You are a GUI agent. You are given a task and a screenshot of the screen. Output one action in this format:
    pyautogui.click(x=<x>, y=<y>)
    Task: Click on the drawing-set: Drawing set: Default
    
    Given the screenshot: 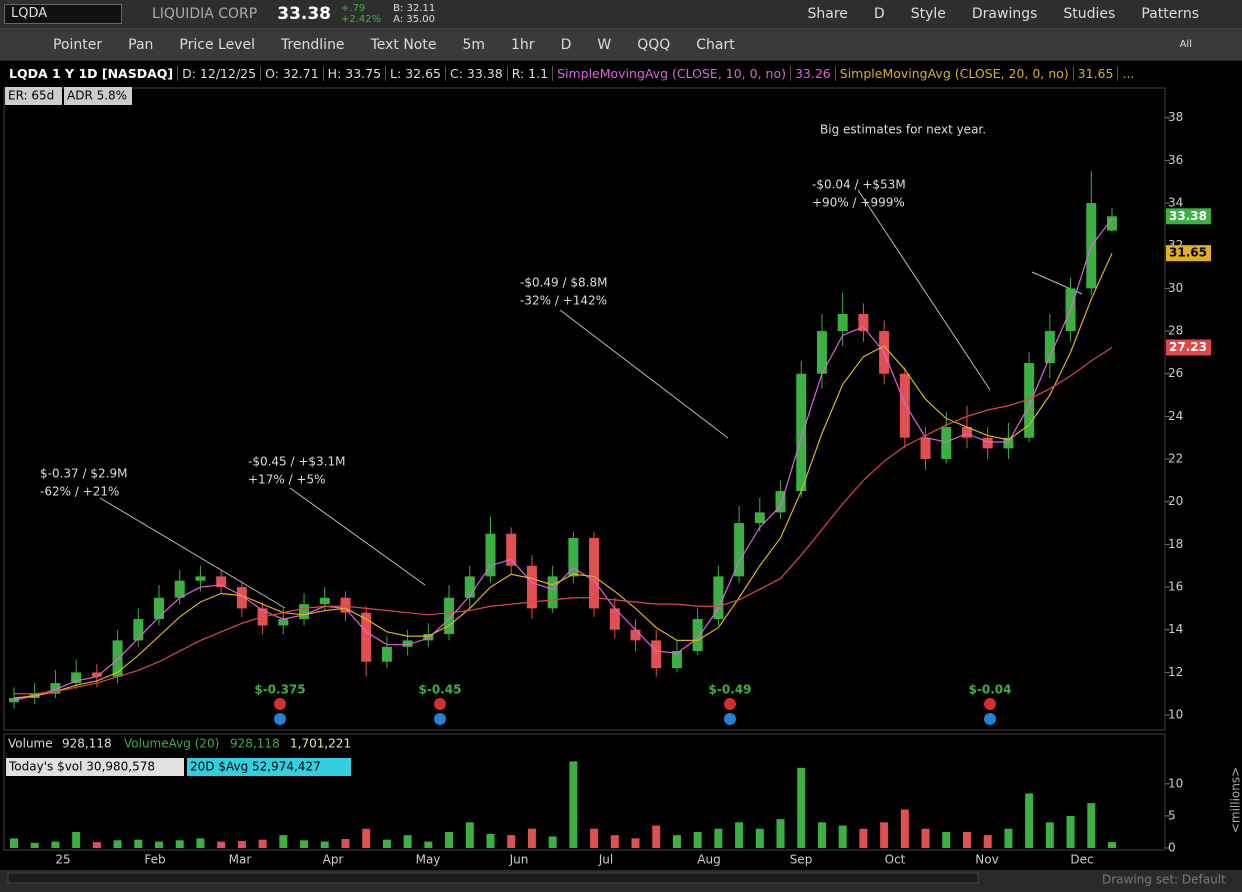 What is the action you would take?
    pyautogui.click(x=1164, y=880)
    